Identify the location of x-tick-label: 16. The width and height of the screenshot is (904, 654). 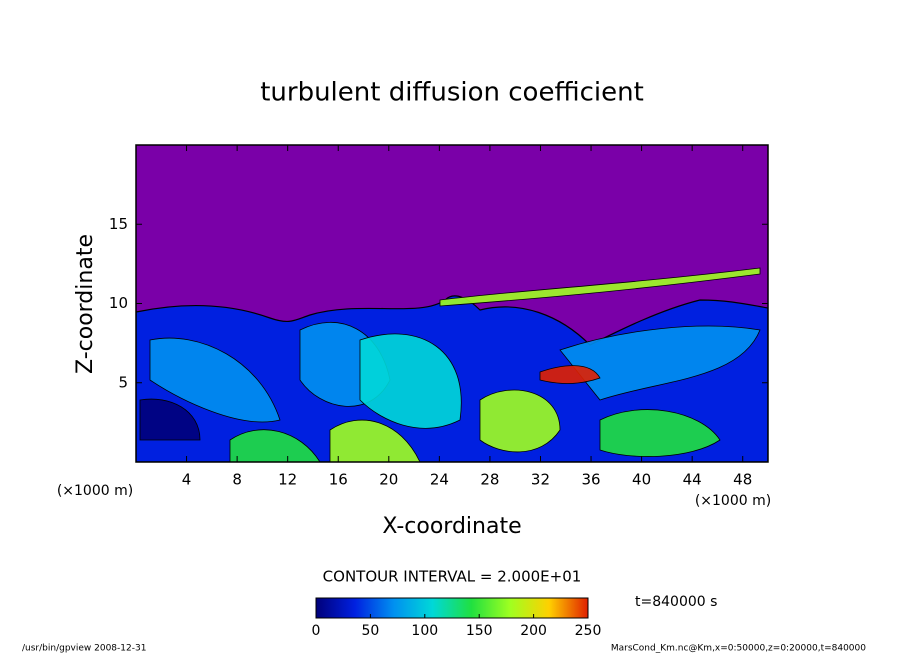
(338, 480).